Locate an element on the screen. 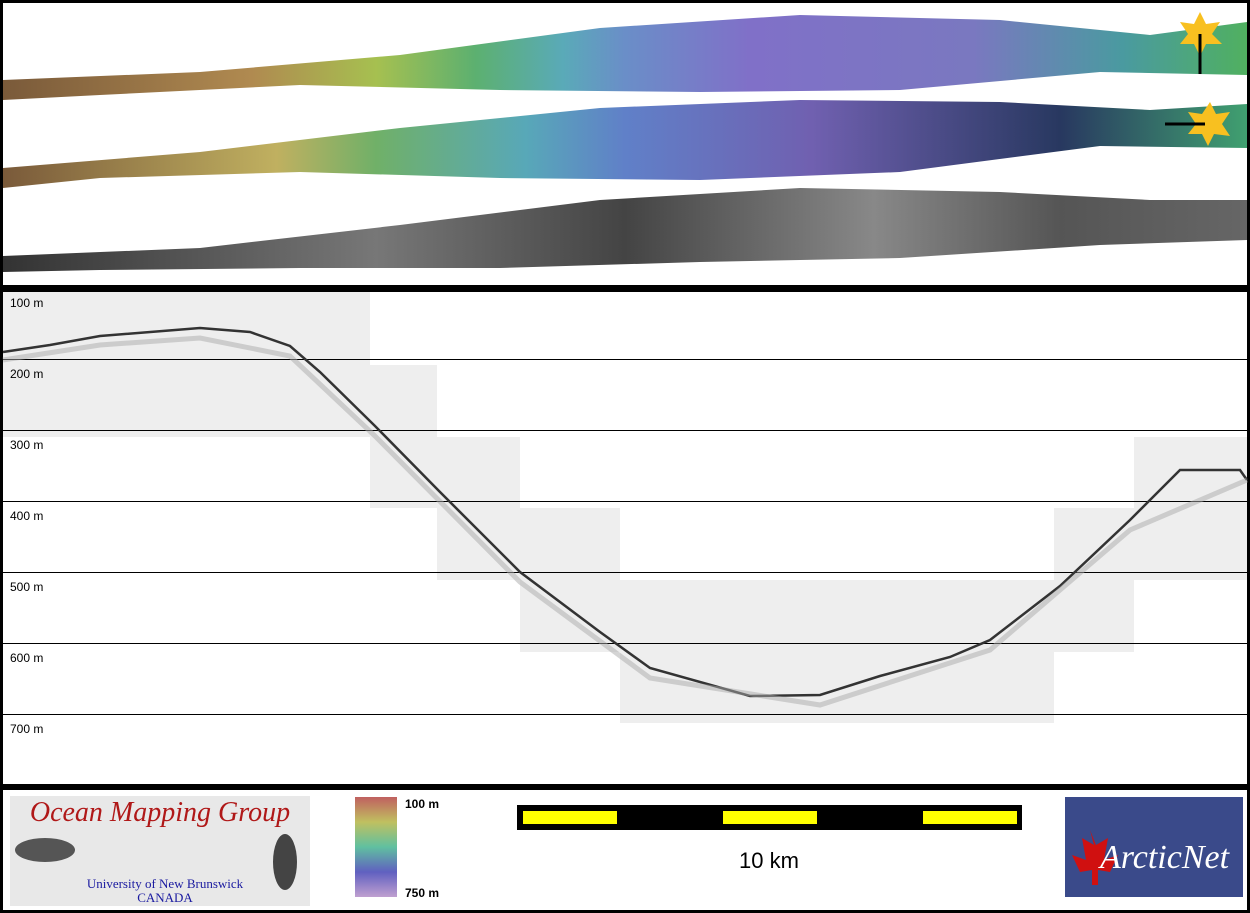 This screenshot has width=1250, height=913. marker-star is located at coordinates (1209, 124).